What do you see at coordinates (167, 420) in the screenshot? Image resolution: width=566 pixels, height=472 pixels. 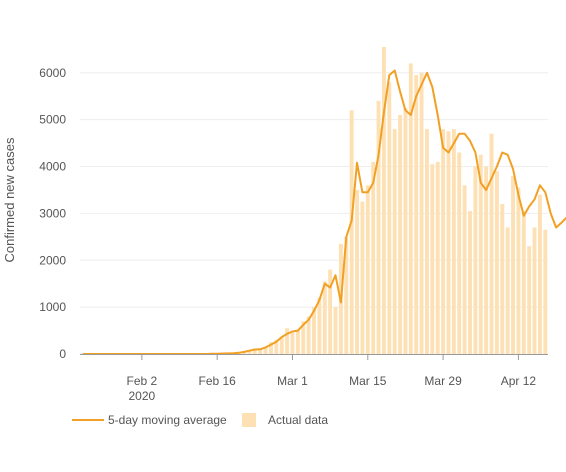 I see `legend-line-label: 5-day moving average` at bounding box center [167, 420].